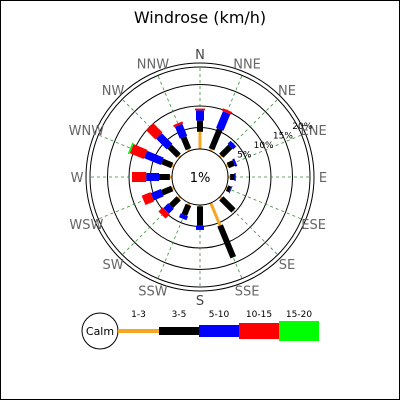 The image size is (400, 400). What do you see at coordinates (200, 330) in the screenshot?
I see `speed-legend: Calm 1-3 3-5 5-10 10-15 15-20` at bounding box center [200, 330].